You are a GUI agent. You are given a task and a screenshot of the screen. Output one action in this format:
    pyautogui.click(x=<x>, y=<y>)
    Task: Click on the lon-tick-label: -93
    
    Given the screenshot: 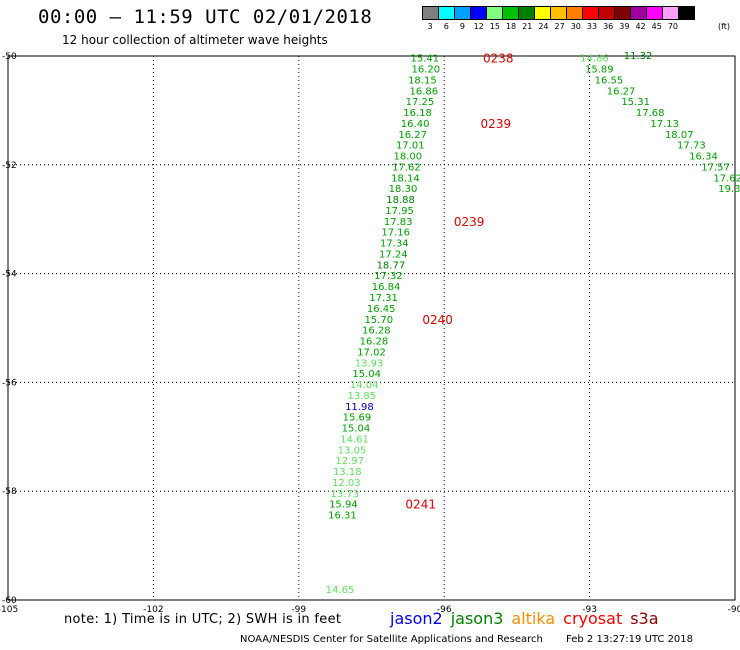 What is the action you would take?
    pyautogui.click(x=589, y=610)
    